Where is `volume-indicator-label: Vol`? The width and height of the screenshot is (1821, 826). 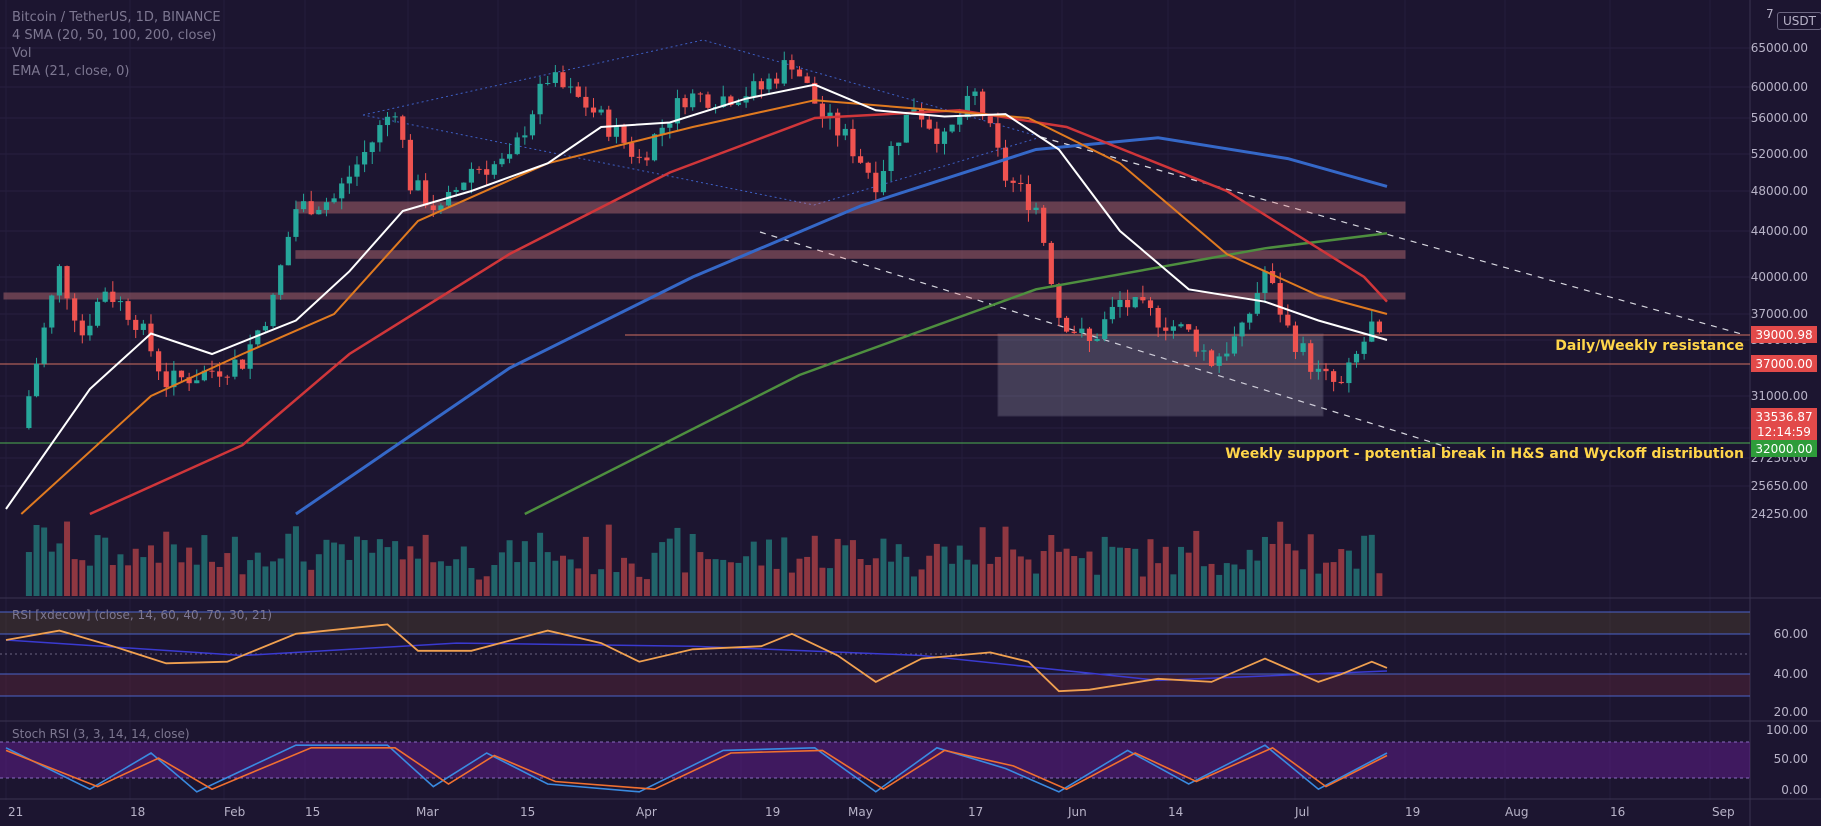 volume-indicator-label: Vol is located at coordinates (21, 53).